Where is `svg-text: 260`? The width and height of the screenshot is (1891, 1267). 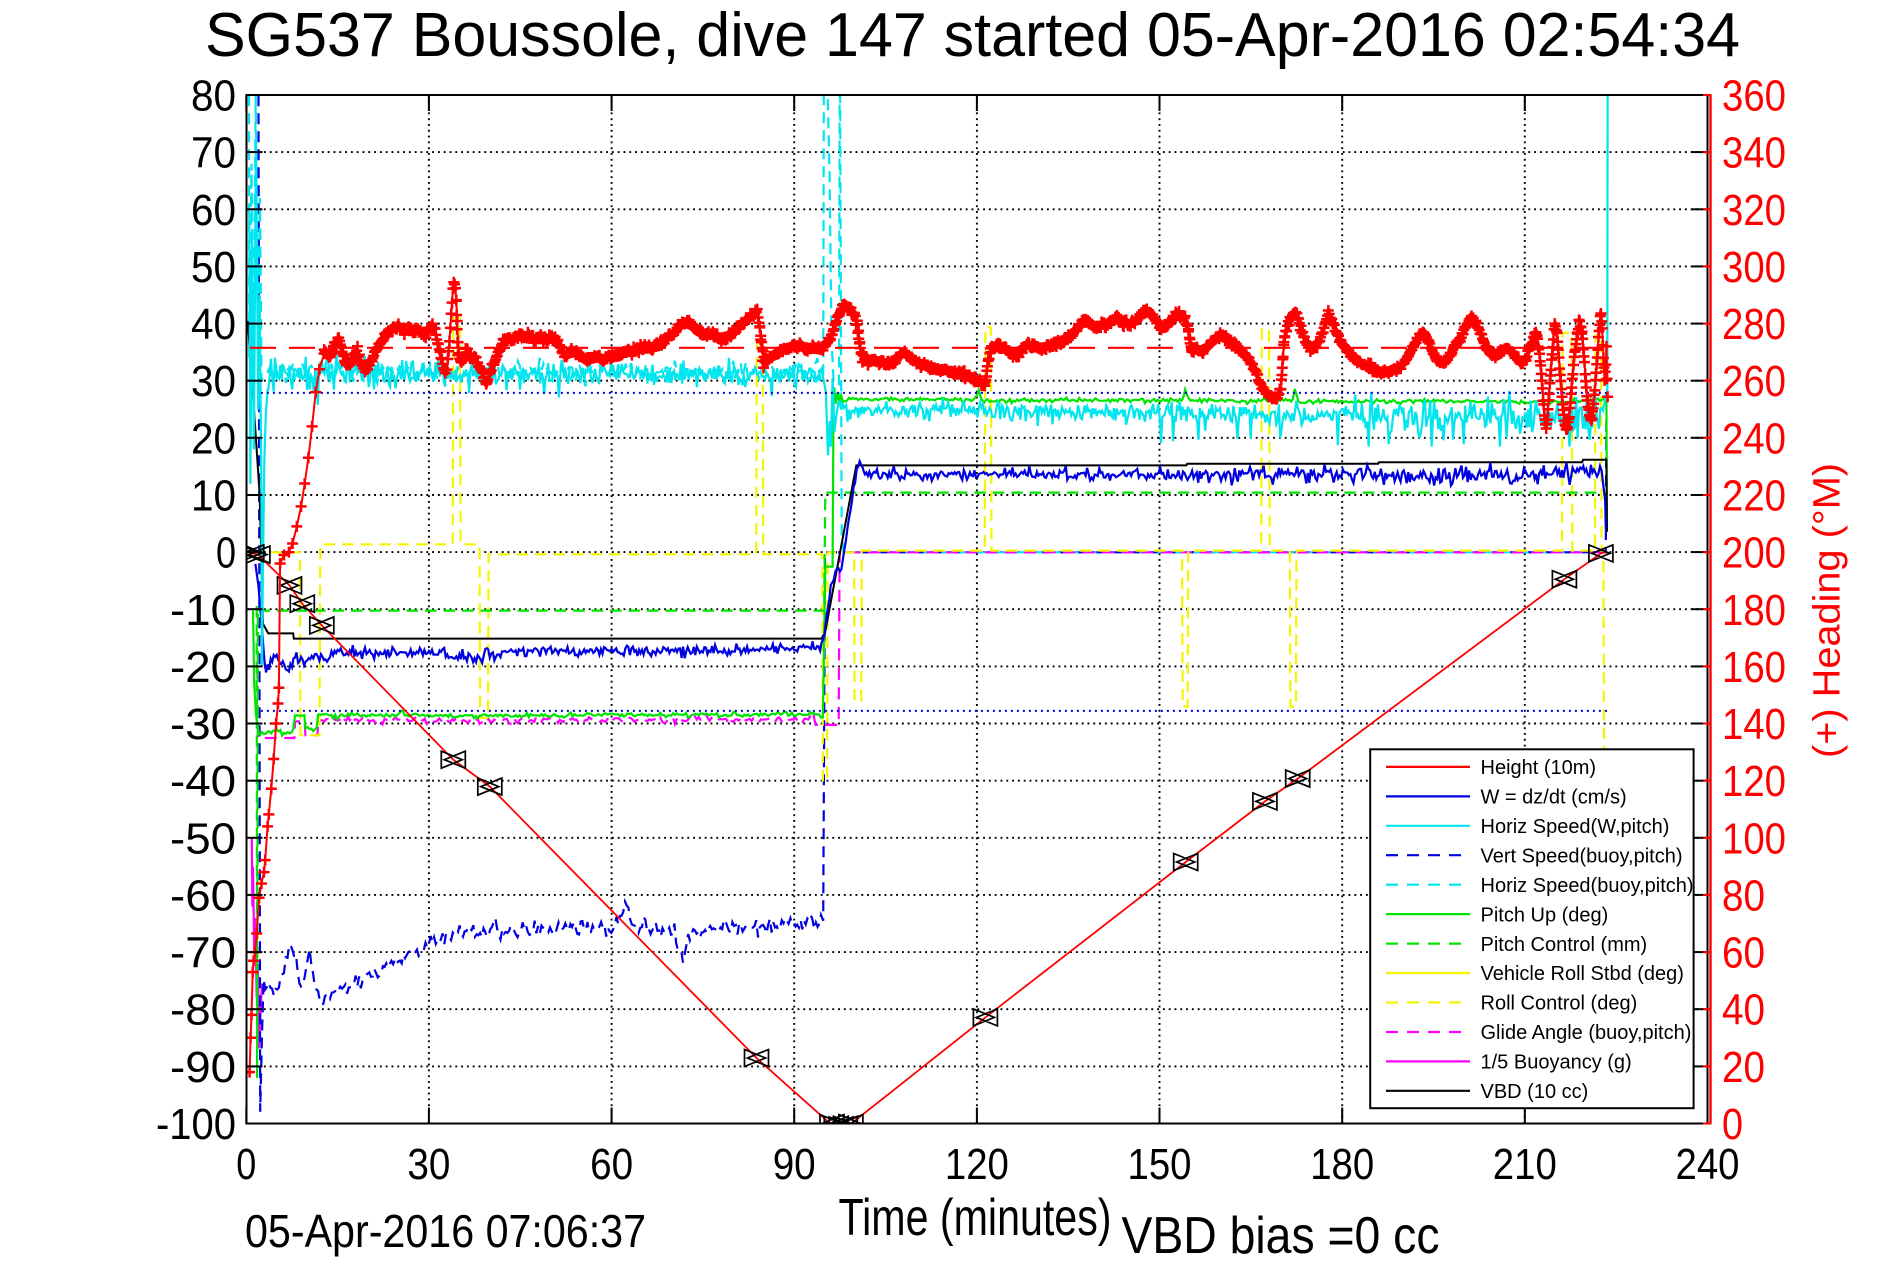
svg-text: 260 is located at coordinates (1754, 381).